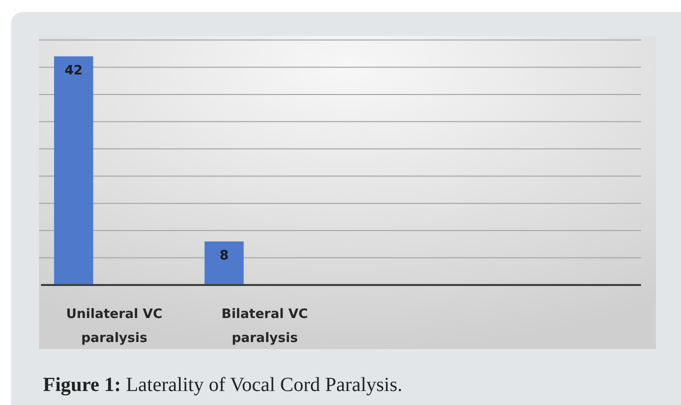  Describe the element at coordinates (222, 385) in the screenshot. I see `caption: Figure 1: Laterality of Vocal Cord Paralysis.` at that location.